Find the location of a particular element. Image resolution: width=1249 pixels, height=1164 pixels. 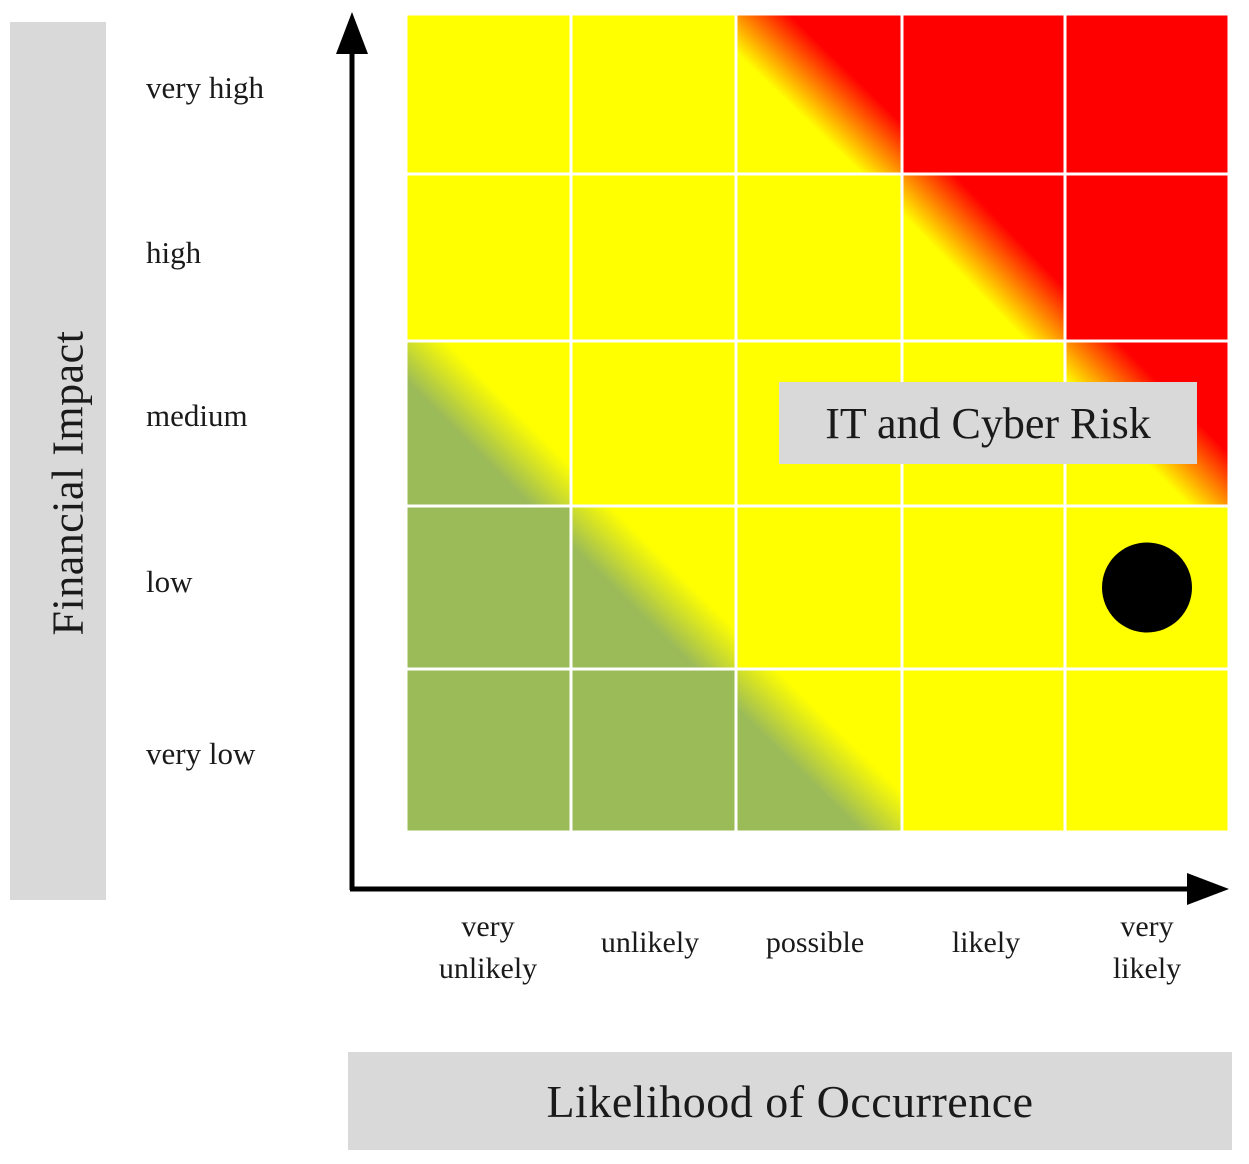

x-axis-title-panel: Likelihood of Occurrence is located at coordinates (790, 1101).